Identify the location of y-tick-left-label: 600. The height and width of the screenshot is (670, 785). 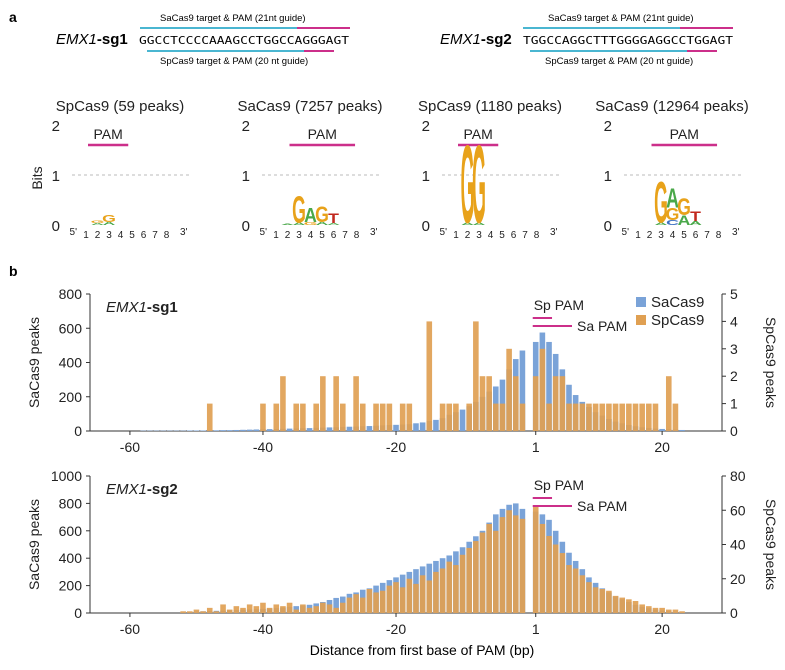
(71, 531).